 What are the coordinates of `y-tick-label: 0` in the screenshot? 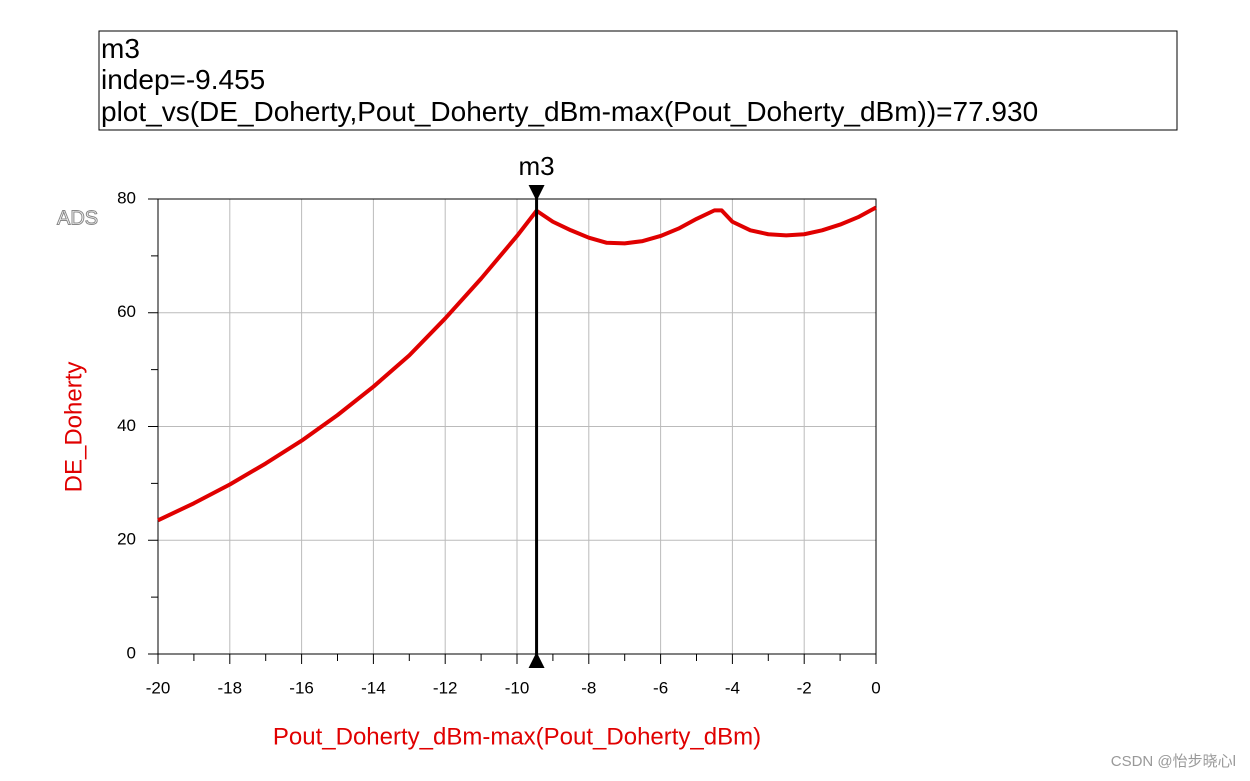 It's located at (131, 652).